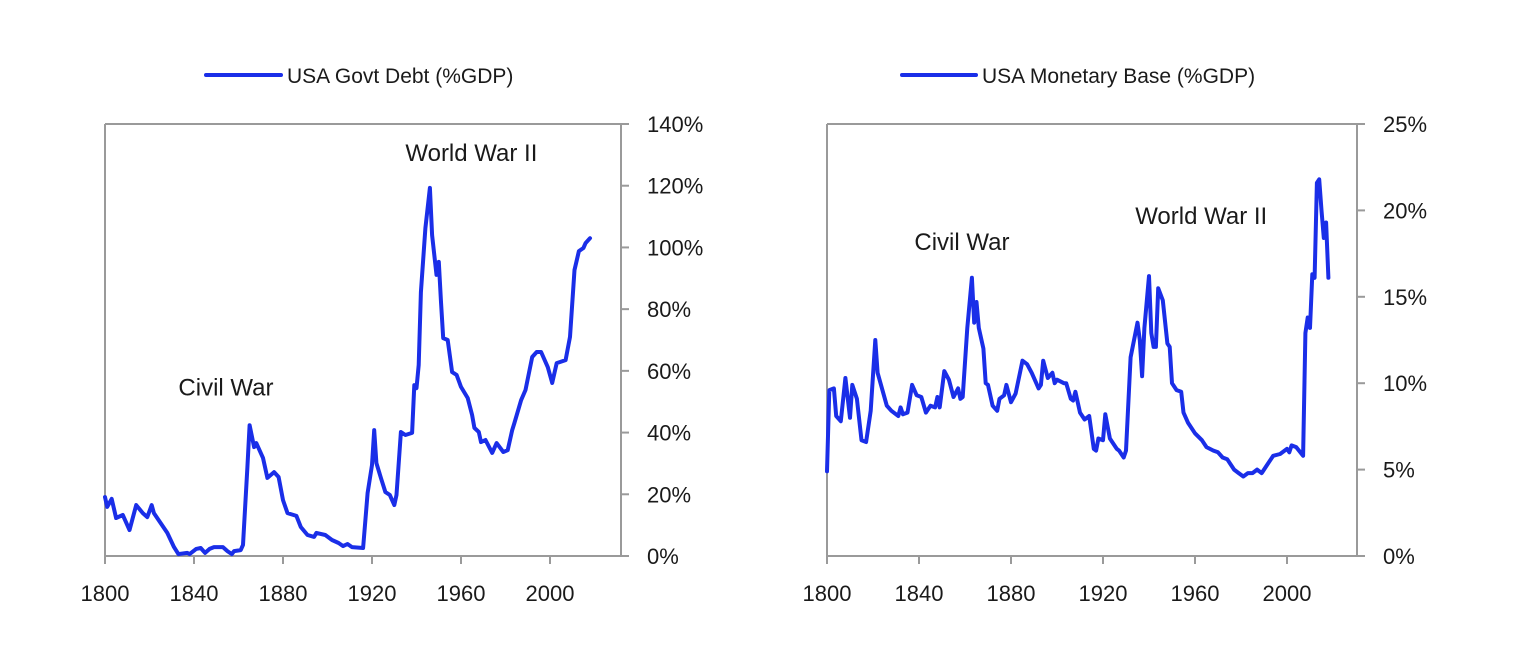  Describe the element at coordinates (1405, 383) in the screenshot. I see `y-tick-label: 10%` at that location.